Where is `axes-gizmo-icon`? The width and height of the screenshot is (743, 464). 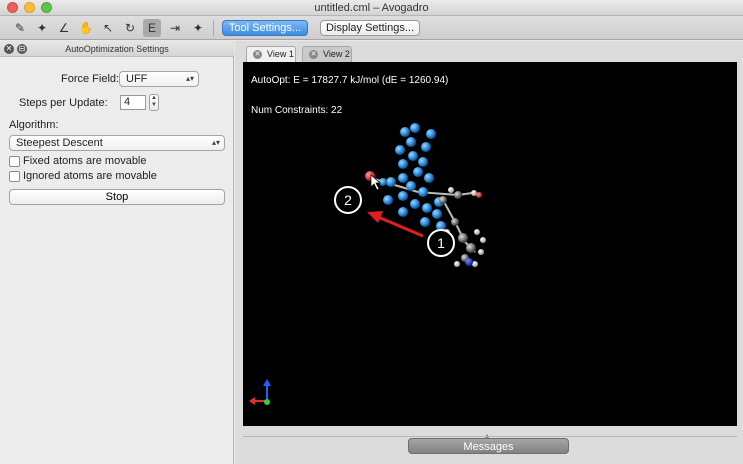
axes-gizmo-icon is located at coordinates (260, 392).